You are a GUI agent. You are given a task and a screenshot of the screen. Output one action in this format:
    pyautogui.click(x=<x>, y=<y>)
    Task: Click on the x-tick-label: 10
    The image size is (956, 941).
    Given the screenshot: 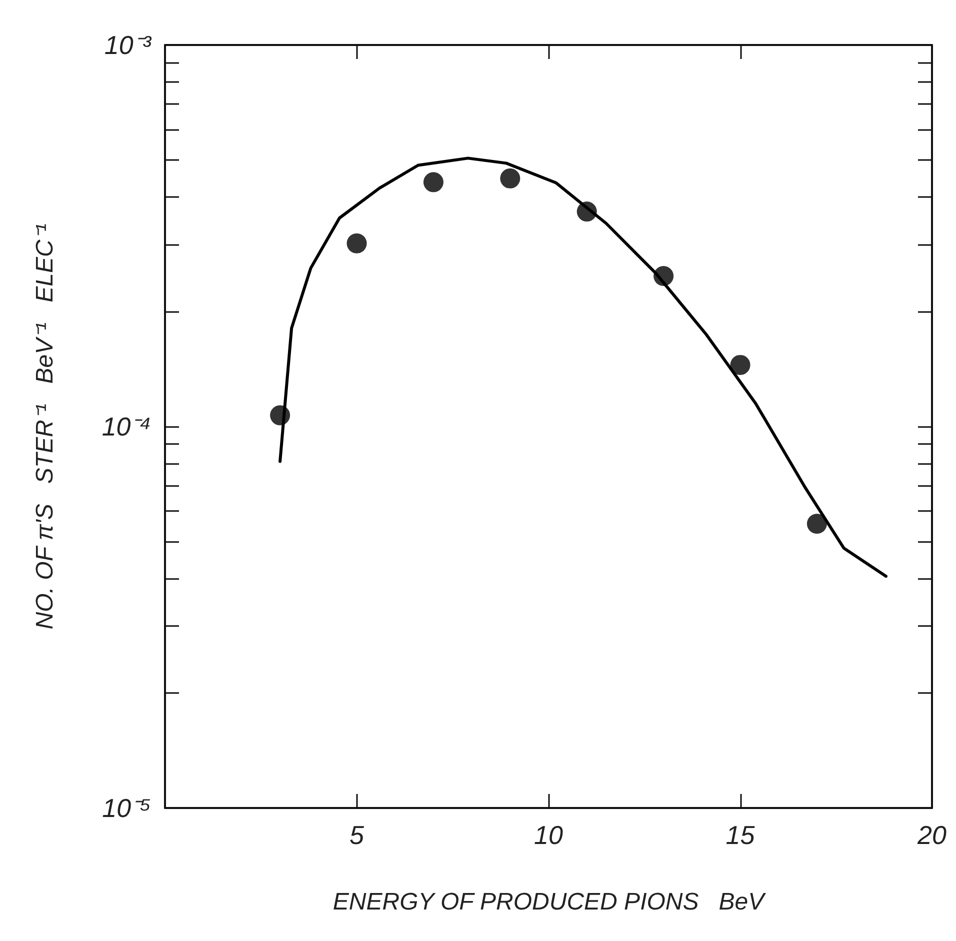 What is the action you would take?
    pyautogui.click(x=549, y=835)
    